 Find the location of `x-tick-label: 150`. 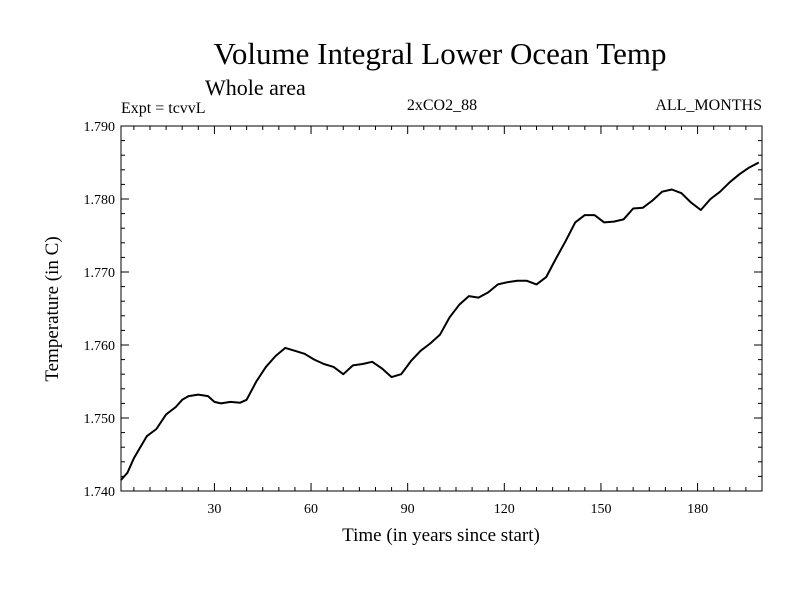

x-tick-label: 150 is located at coordinates (600, 509).